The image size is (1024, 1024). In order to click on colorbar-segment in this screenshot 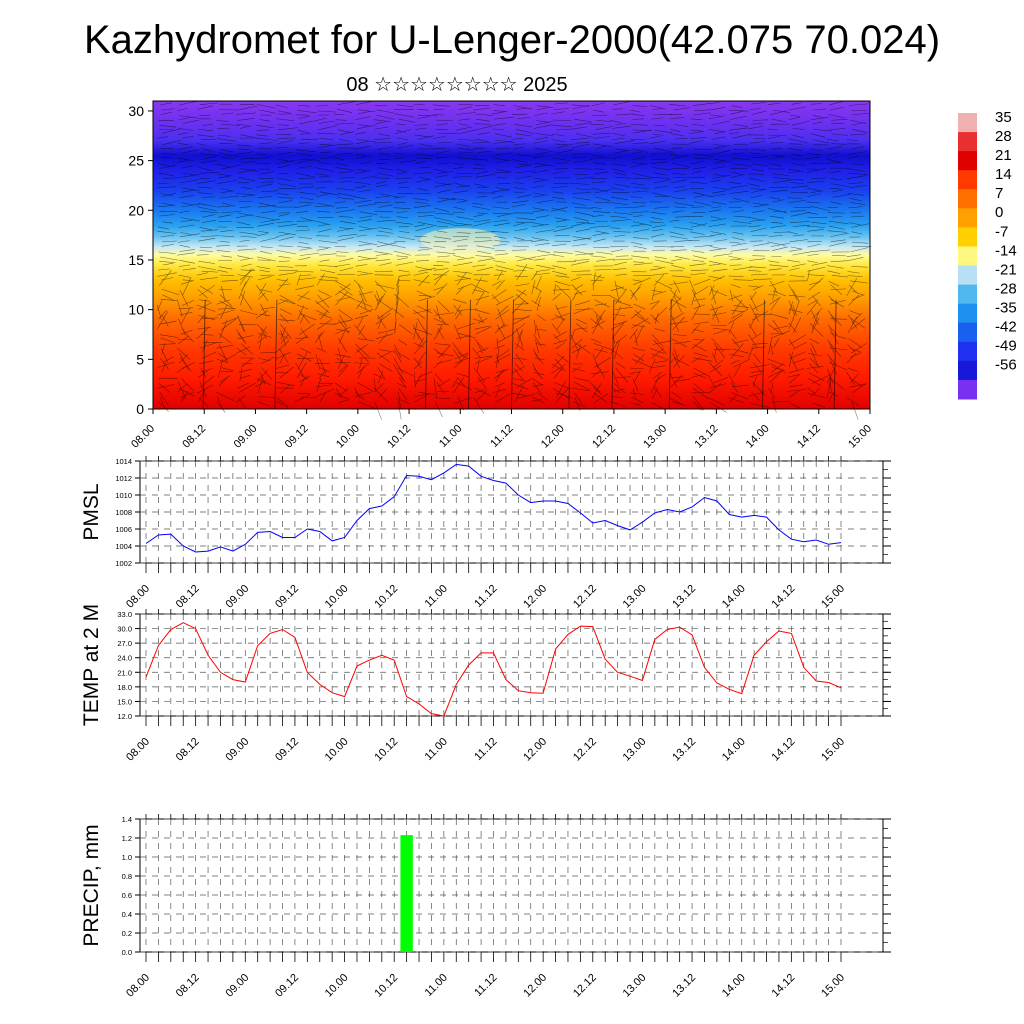, I will do `click(967, 218)`.